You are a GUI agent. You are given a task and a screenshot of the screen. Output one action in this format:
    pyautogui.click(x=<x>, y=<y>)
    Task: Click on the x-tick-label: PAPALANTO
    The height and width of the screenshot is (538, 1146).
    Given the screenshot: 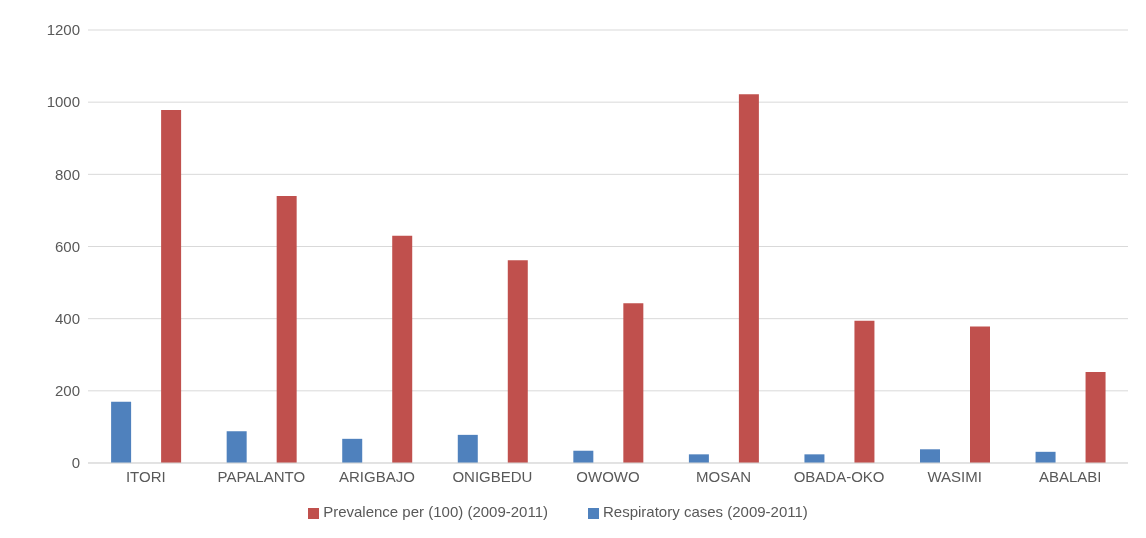 What is the action you would take?
    pyautogui.click(x=261, y=476)
    